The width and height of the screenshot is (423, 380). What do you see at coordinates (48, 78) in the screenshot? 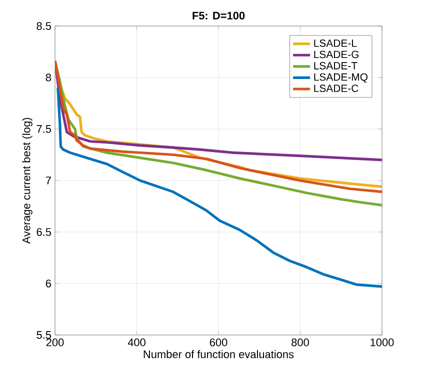
I see `y-tick-label: 8` at bounding box center [48, 78].